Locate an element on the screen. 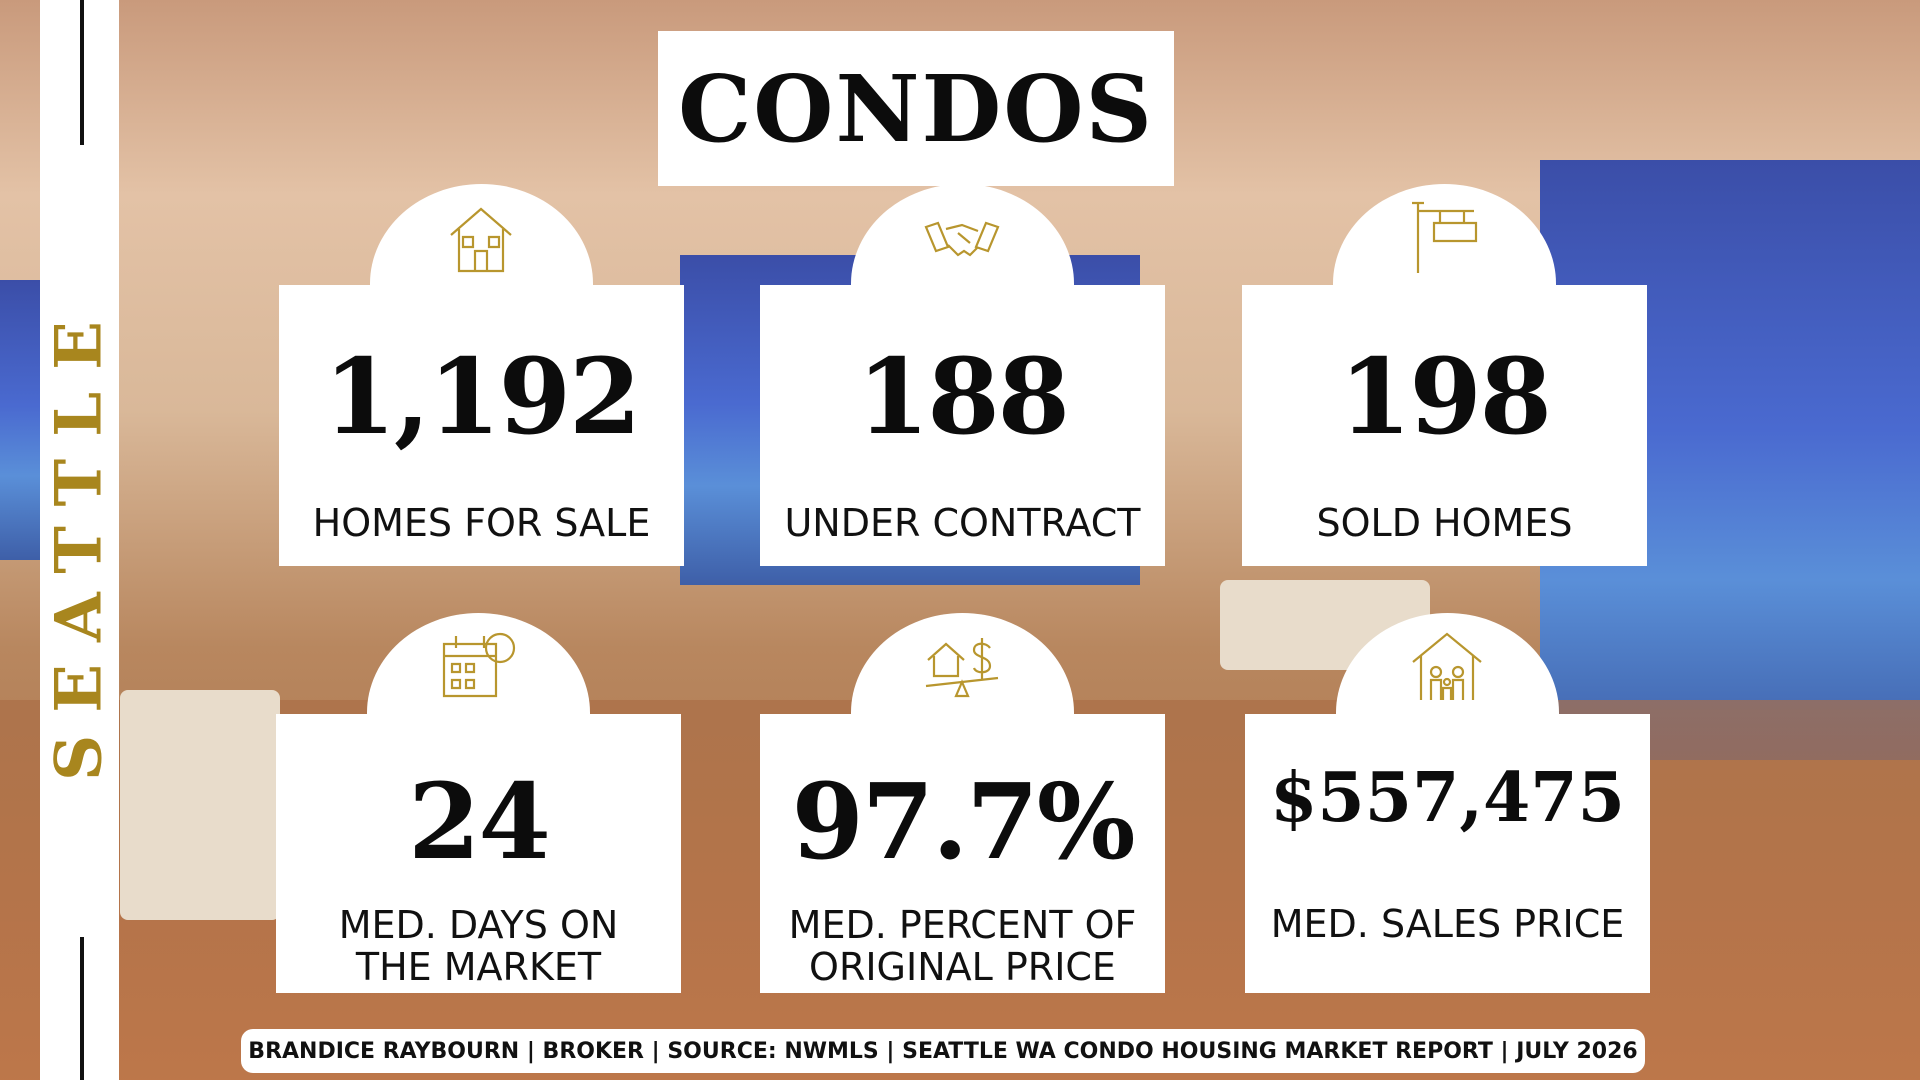  stat-label: MED. DAYS ON THE MARKET is located at coordinates (478, 946).